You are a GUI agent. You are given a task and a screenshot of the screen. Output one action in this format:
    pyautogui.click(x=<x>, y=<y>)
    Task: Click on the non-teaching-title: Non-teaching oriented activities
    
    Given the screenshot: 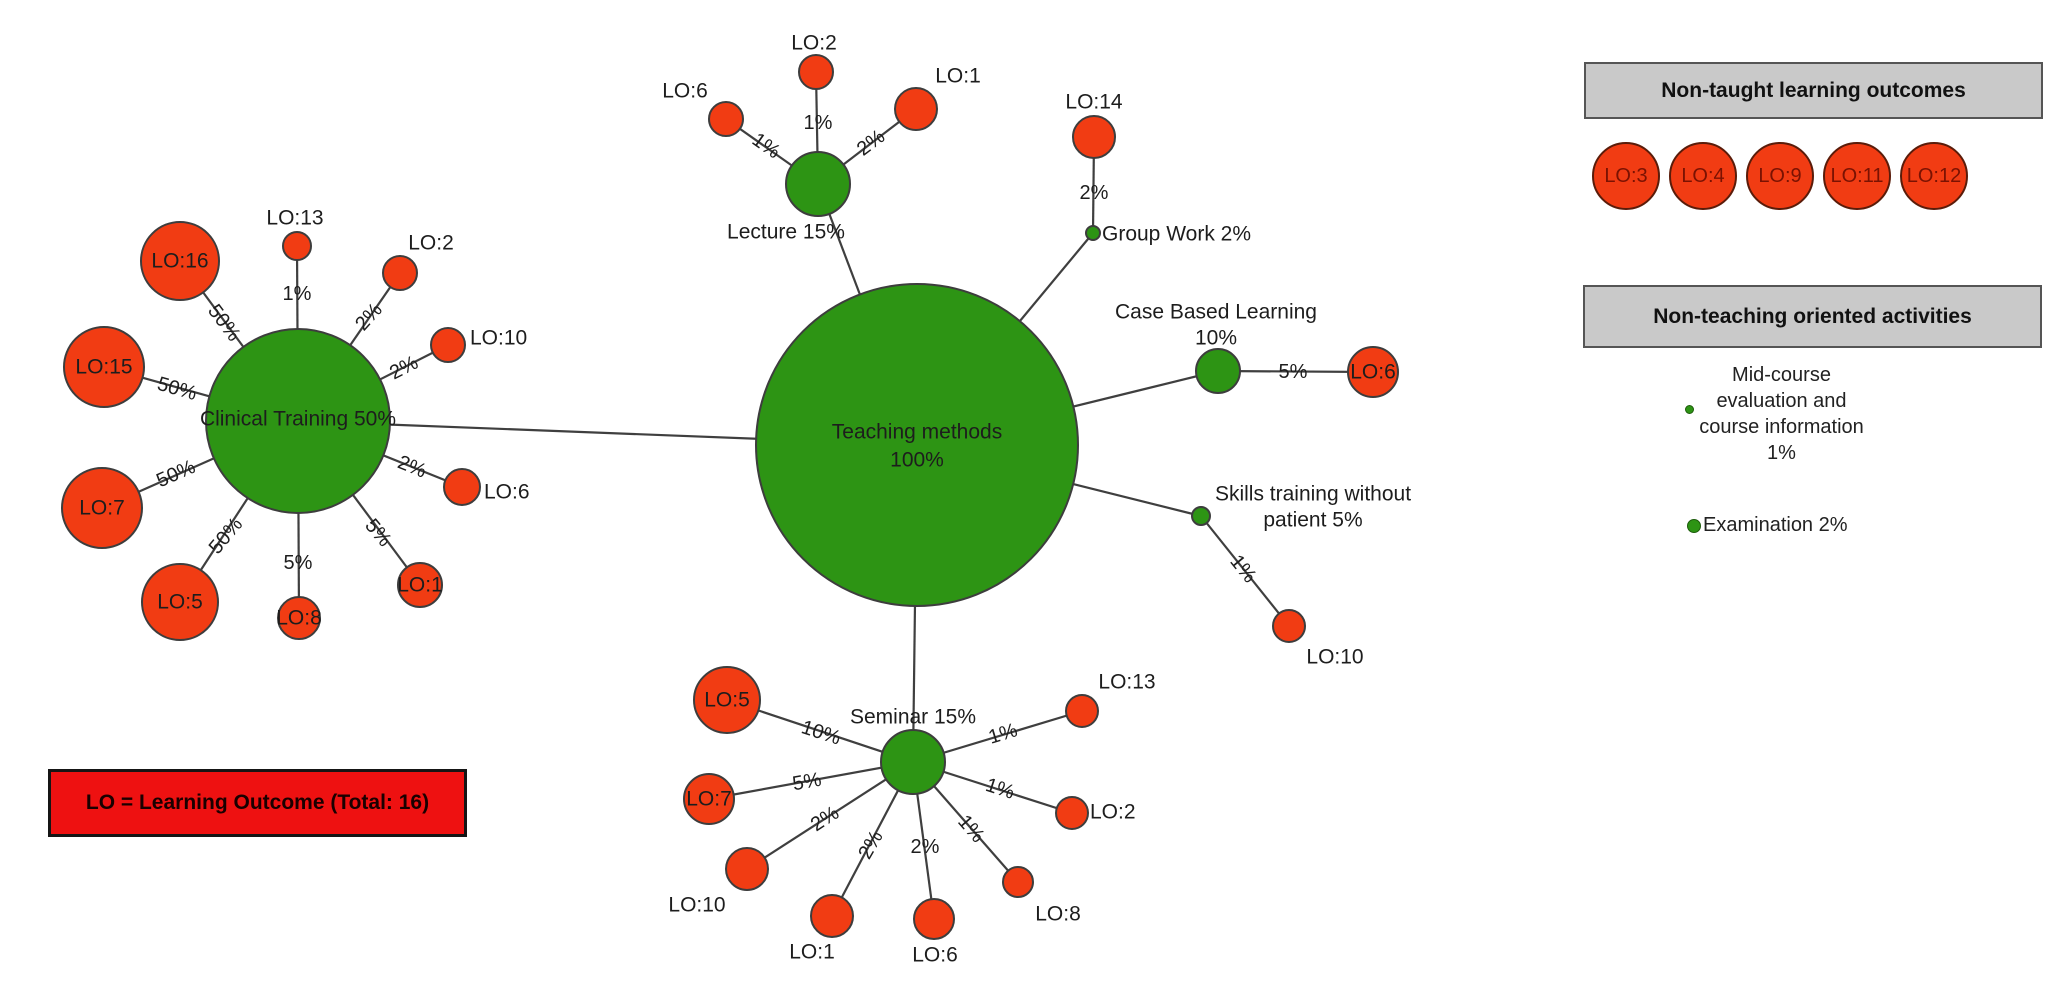 What is the action you would take?
    pyautogui.click(x=1812, y=316)
    